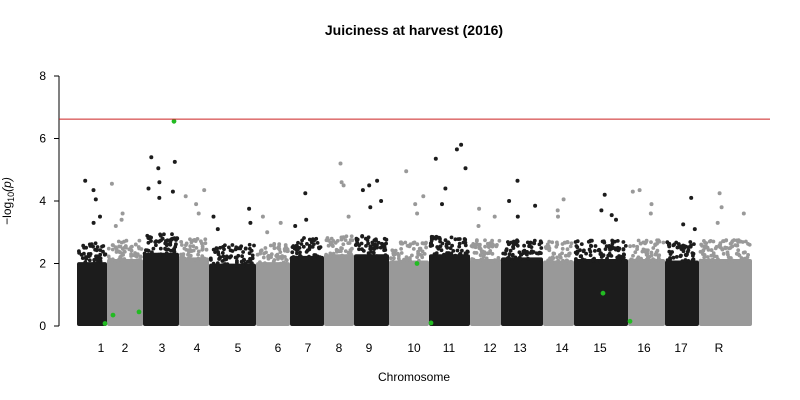  Describe the element at coordinates (125, 348) in the screenshot. I see `x-tick-label-2: 2` at that location.